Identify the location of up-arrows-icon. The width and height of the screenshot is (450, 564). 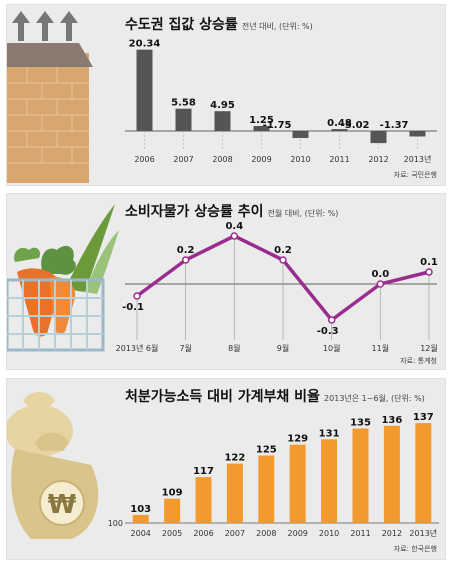
(45, 26).